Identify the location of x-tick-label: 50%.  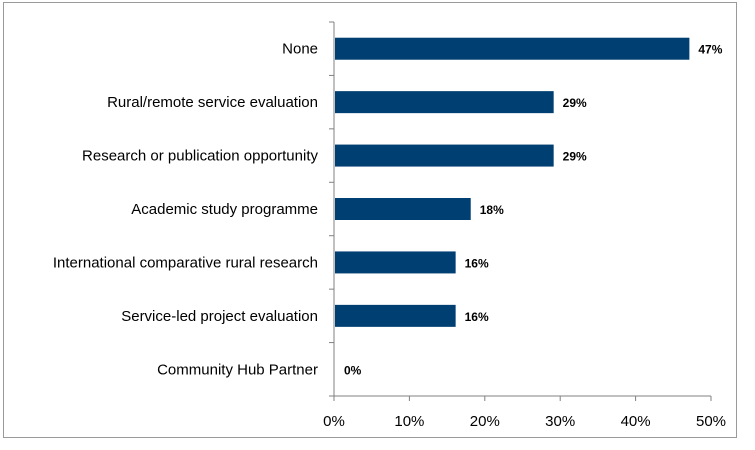
(711, 421).